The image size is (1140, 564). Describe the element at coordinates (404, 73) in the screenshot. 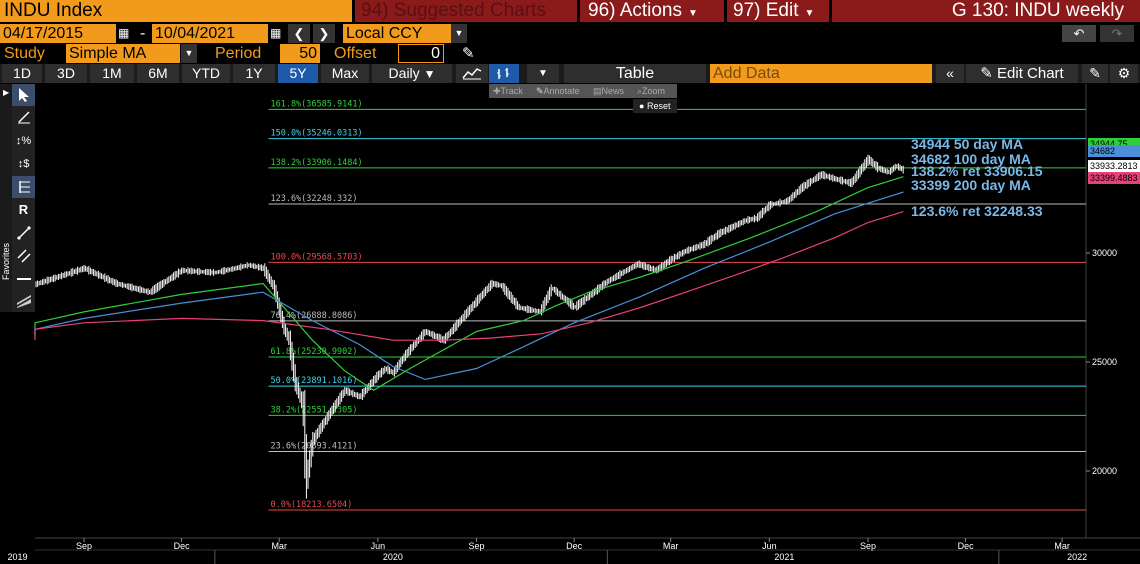

I see `frequency-label: Daily` at that location.